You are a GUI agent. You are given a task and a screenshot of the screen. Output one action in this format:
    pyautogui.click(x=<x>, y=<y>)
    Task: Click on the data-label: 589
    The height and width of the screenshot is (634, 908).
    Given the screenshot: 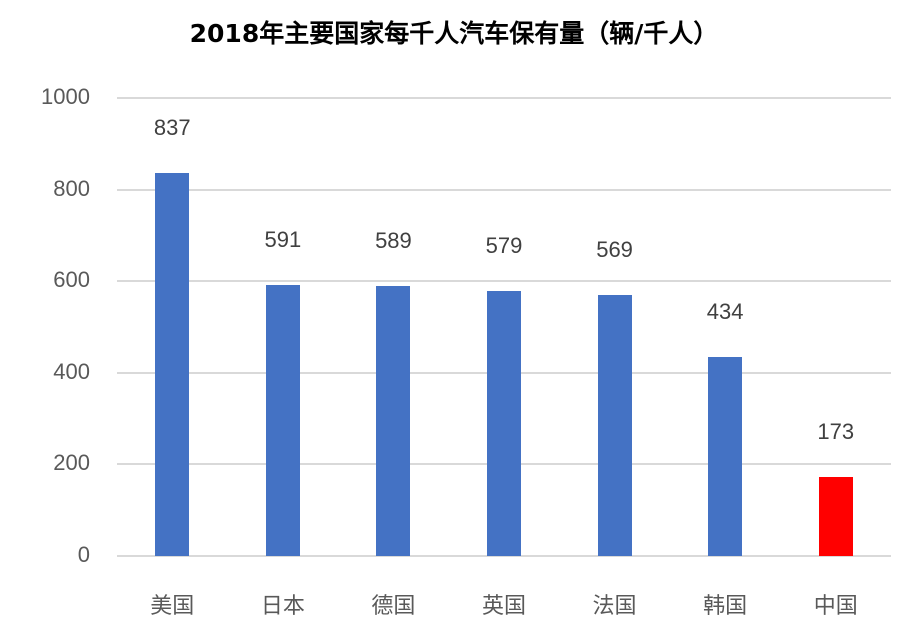 What is the action you would take?
    pyautogui.click(x=393, y=241)
    